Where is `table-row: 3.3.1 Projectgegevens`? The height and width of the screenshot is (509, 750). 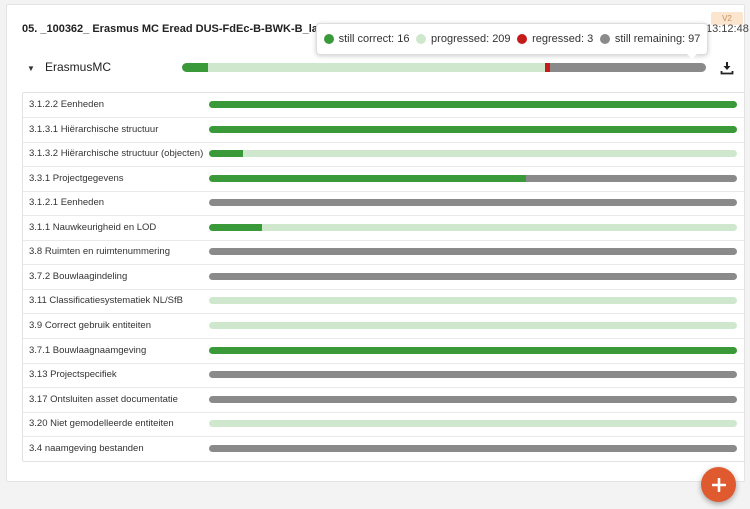
table-row: 3.3.1 Projectgegevens is located at coordinates (383, 179).